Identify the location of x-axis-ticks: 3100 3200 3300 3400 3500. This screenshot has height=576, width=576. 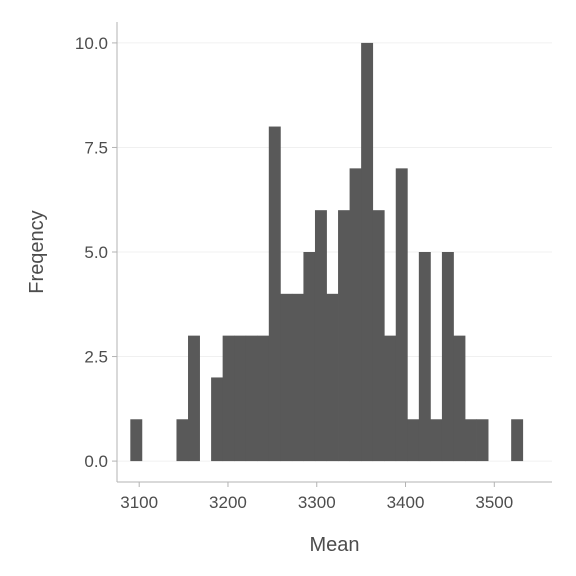
(316, 497).